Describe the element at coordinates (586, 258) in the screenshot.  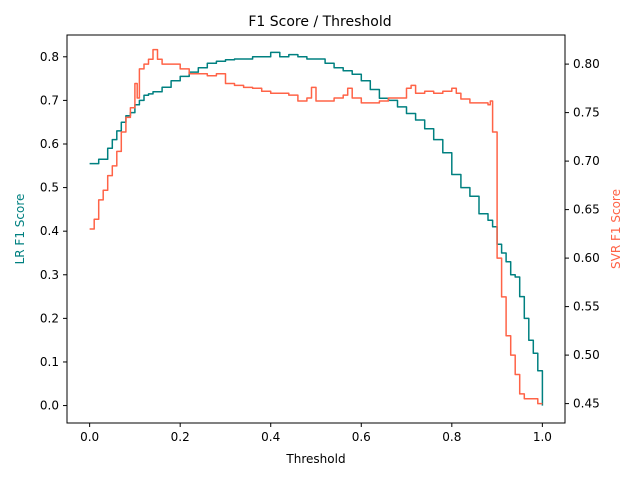
I see `right-y-tick-label: 0.60` at that location.